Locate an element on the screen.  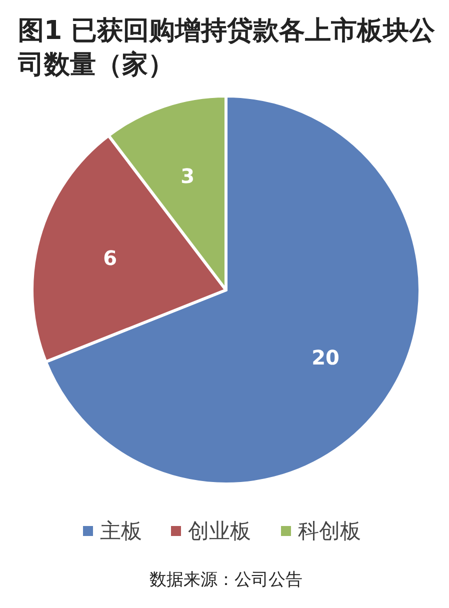
legend-label: 主板 is located at coordinates (121, 531).